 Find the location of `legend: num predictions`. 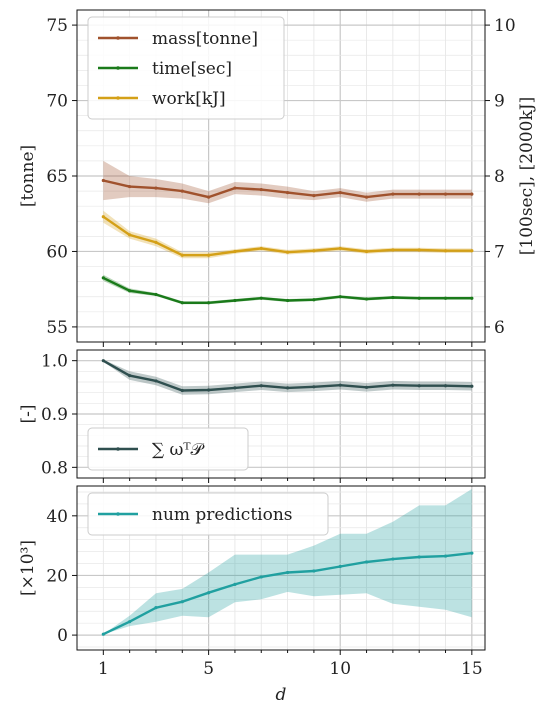

legend: num predictions is located at coordinates (208, 514).